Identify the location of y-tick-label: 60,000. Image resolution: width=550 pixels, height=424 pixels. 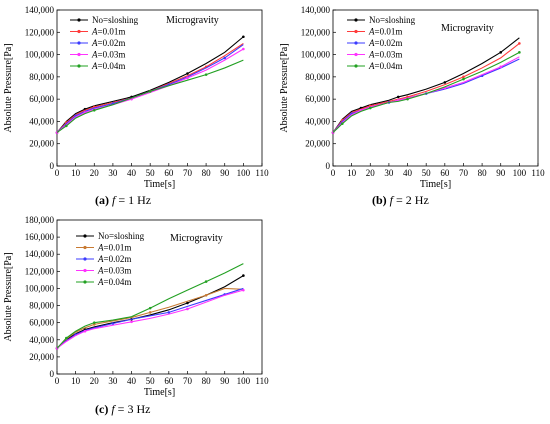
(41, 99).